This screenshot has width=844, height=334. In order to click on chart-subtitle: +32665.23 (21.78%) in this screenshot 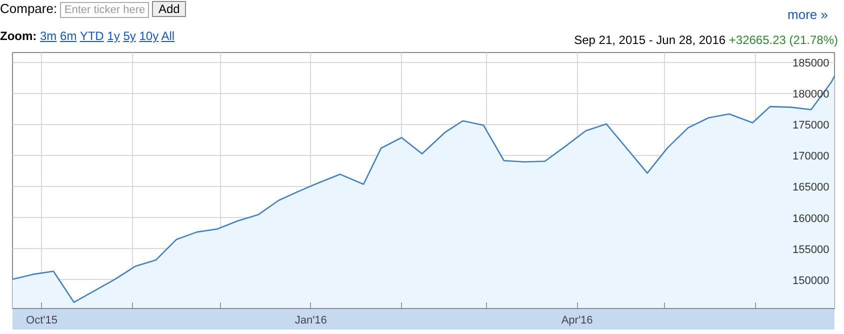, I will do `click(783, 40)`.